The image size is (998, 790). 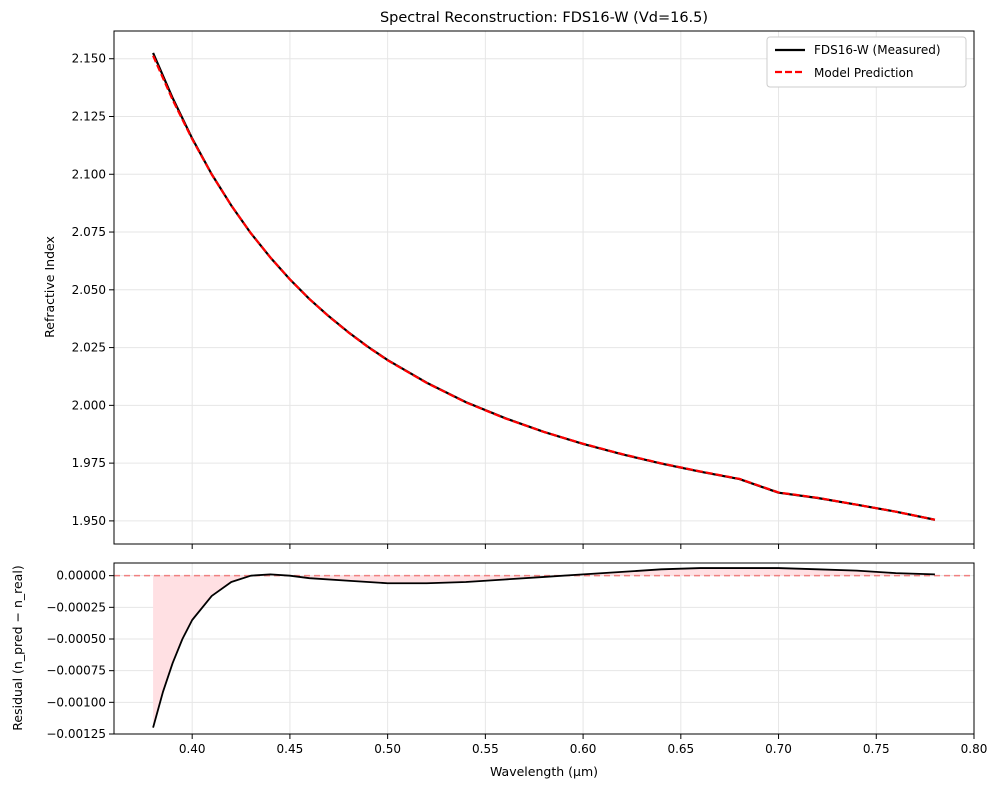 I want to click on top-x-ticks, so click(x=583, y=546).